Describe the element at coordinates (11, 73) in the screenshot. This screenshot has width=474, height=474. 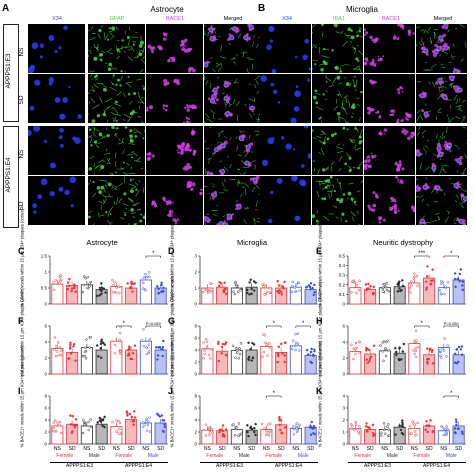
I see `group-box-e3` at that location.